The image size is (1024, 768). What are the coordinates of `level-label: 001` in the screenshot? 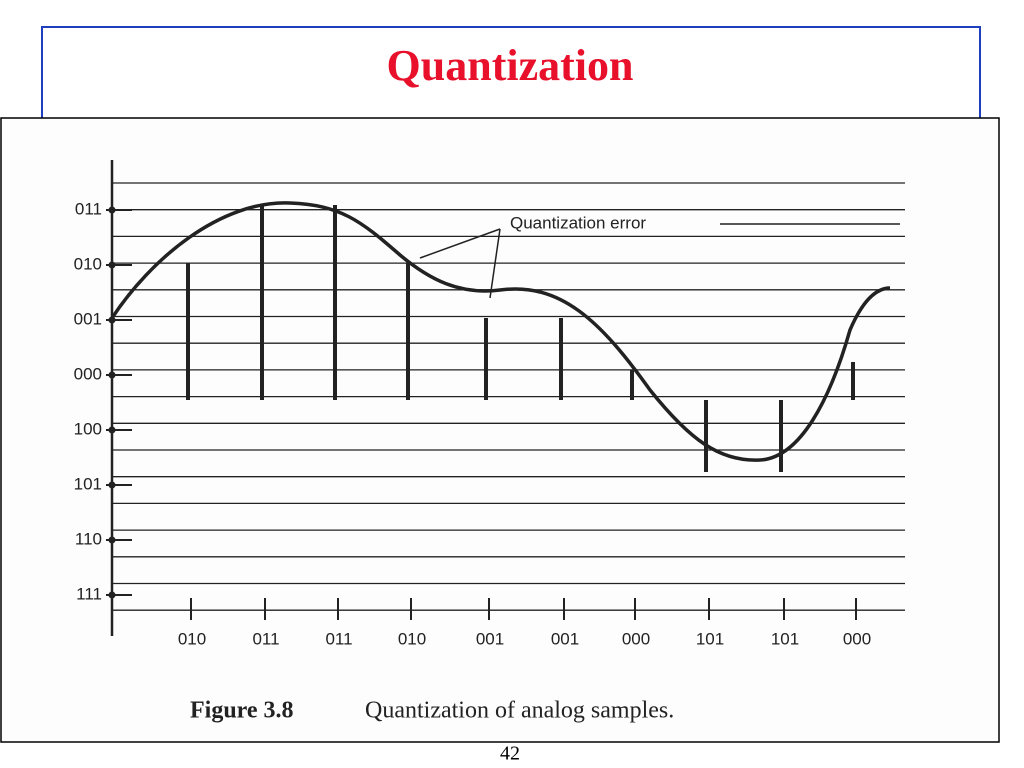 It's located at (88, 318).